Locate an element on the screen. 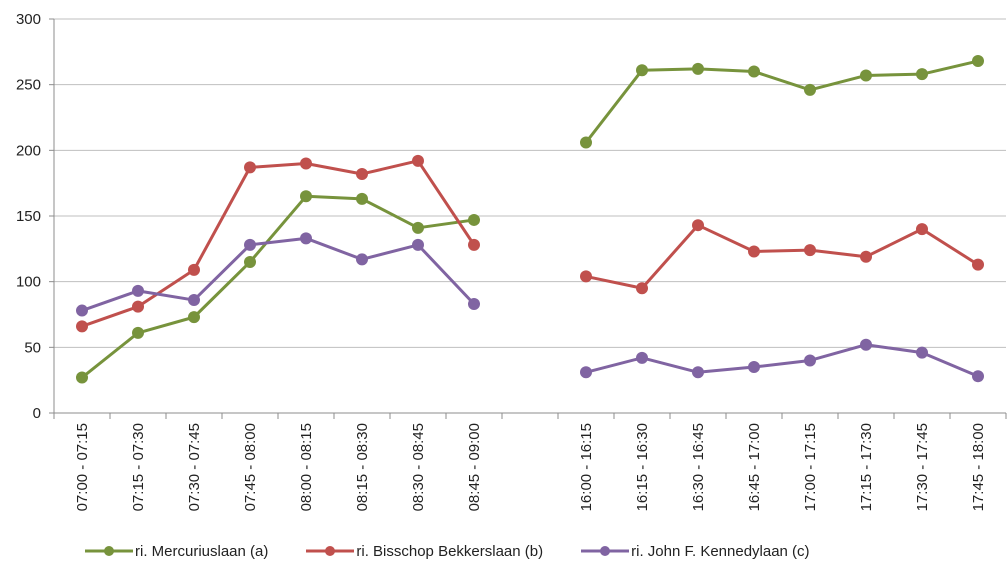  legend-label: ri. Bisschop Bekkerslaan (b) is located at coordinates (450, 551).